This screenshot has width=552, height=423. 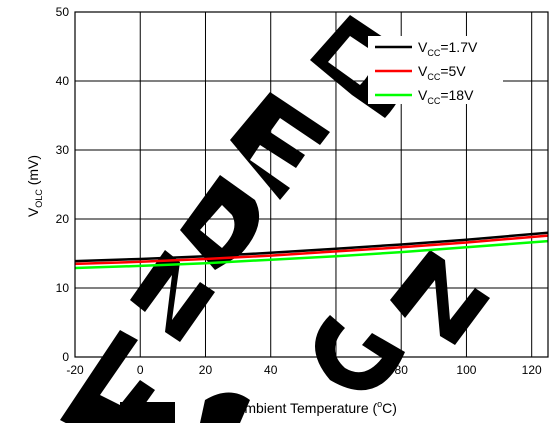 What do you see at coordinates (63, 219) in the screenshot?
I see `y-tick-label: 20` at bounding box center [63, 219].